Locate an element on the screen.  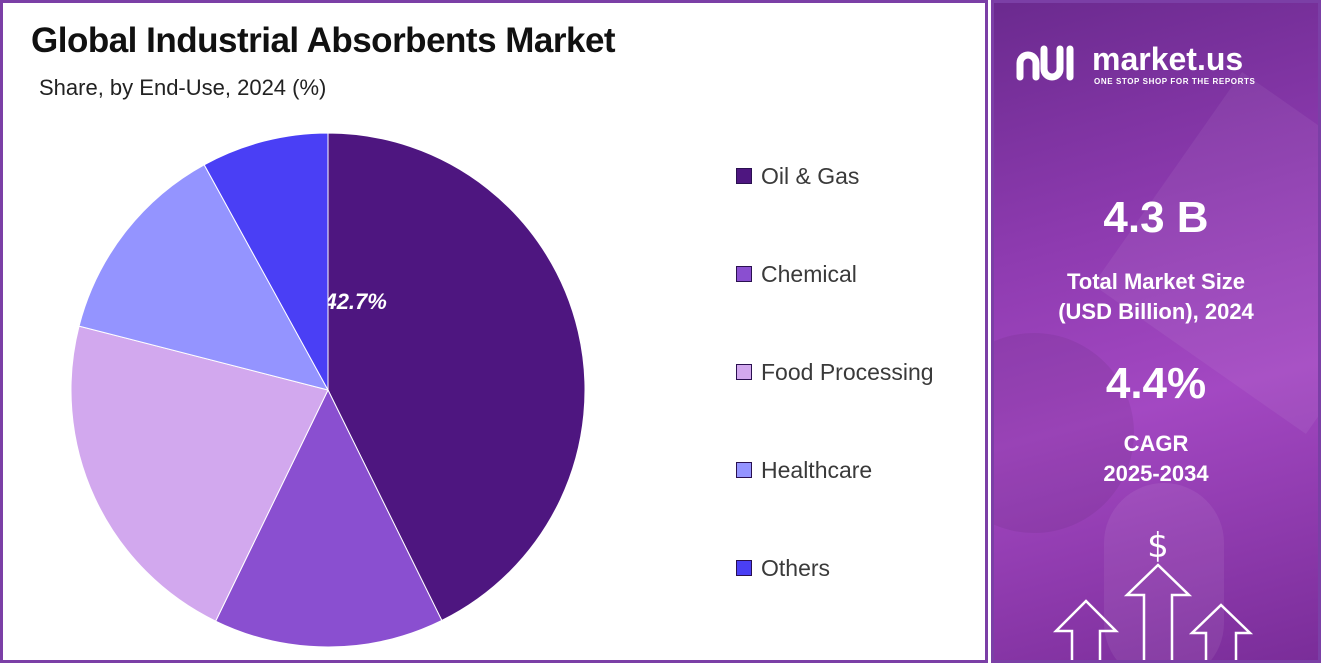
cagr-value: 4.4% is located at coordinates (1156, 383).